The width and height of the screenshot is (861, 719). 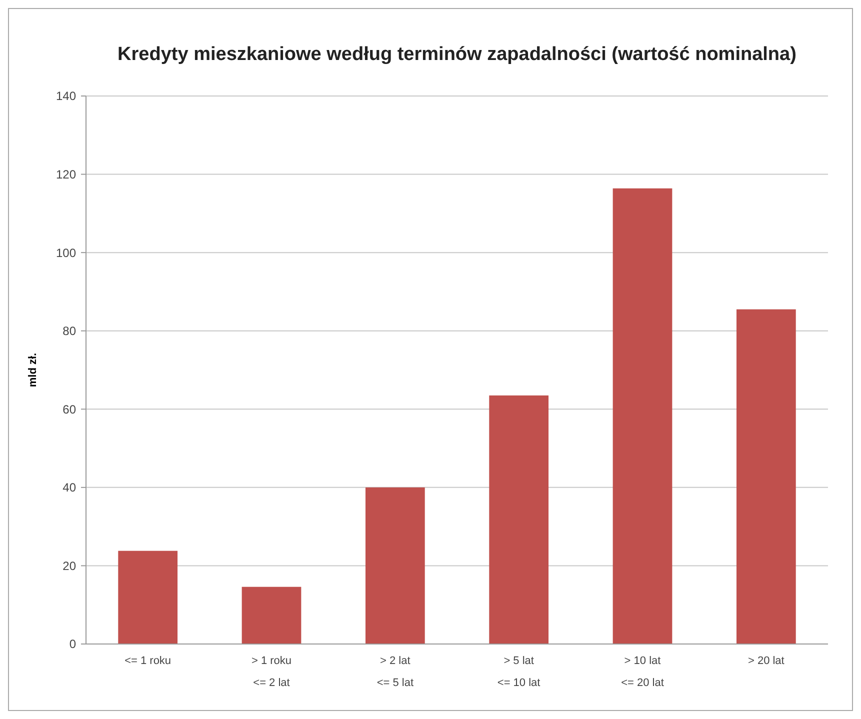 What do you see at coordinates (395, 672) in the screenshot?
I see `x-tick-label: > 2 lat <= 5 lat` at bounding box center [395, 672].